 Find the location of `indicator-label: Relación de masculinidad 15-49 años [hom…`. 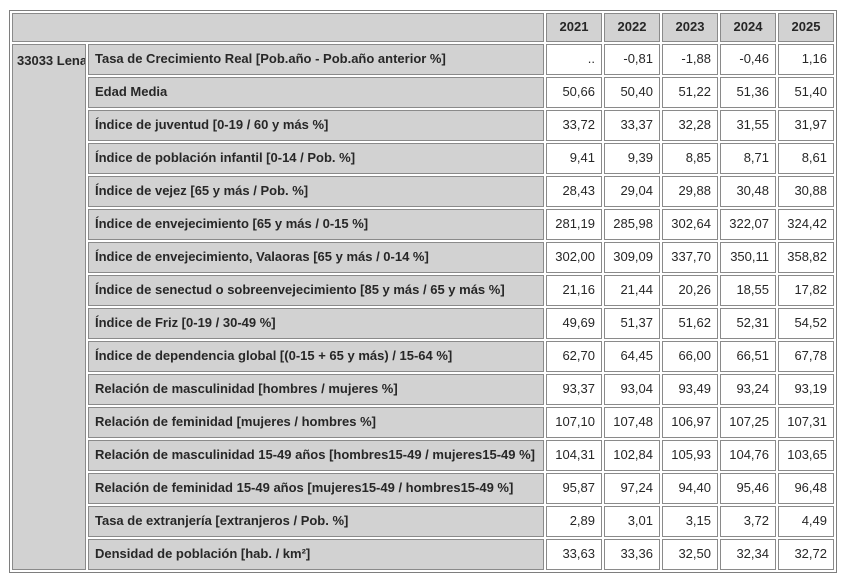

indicator-label: Relación de masculinidad 15-49 años [hom… is located at coordinates (316, 455).